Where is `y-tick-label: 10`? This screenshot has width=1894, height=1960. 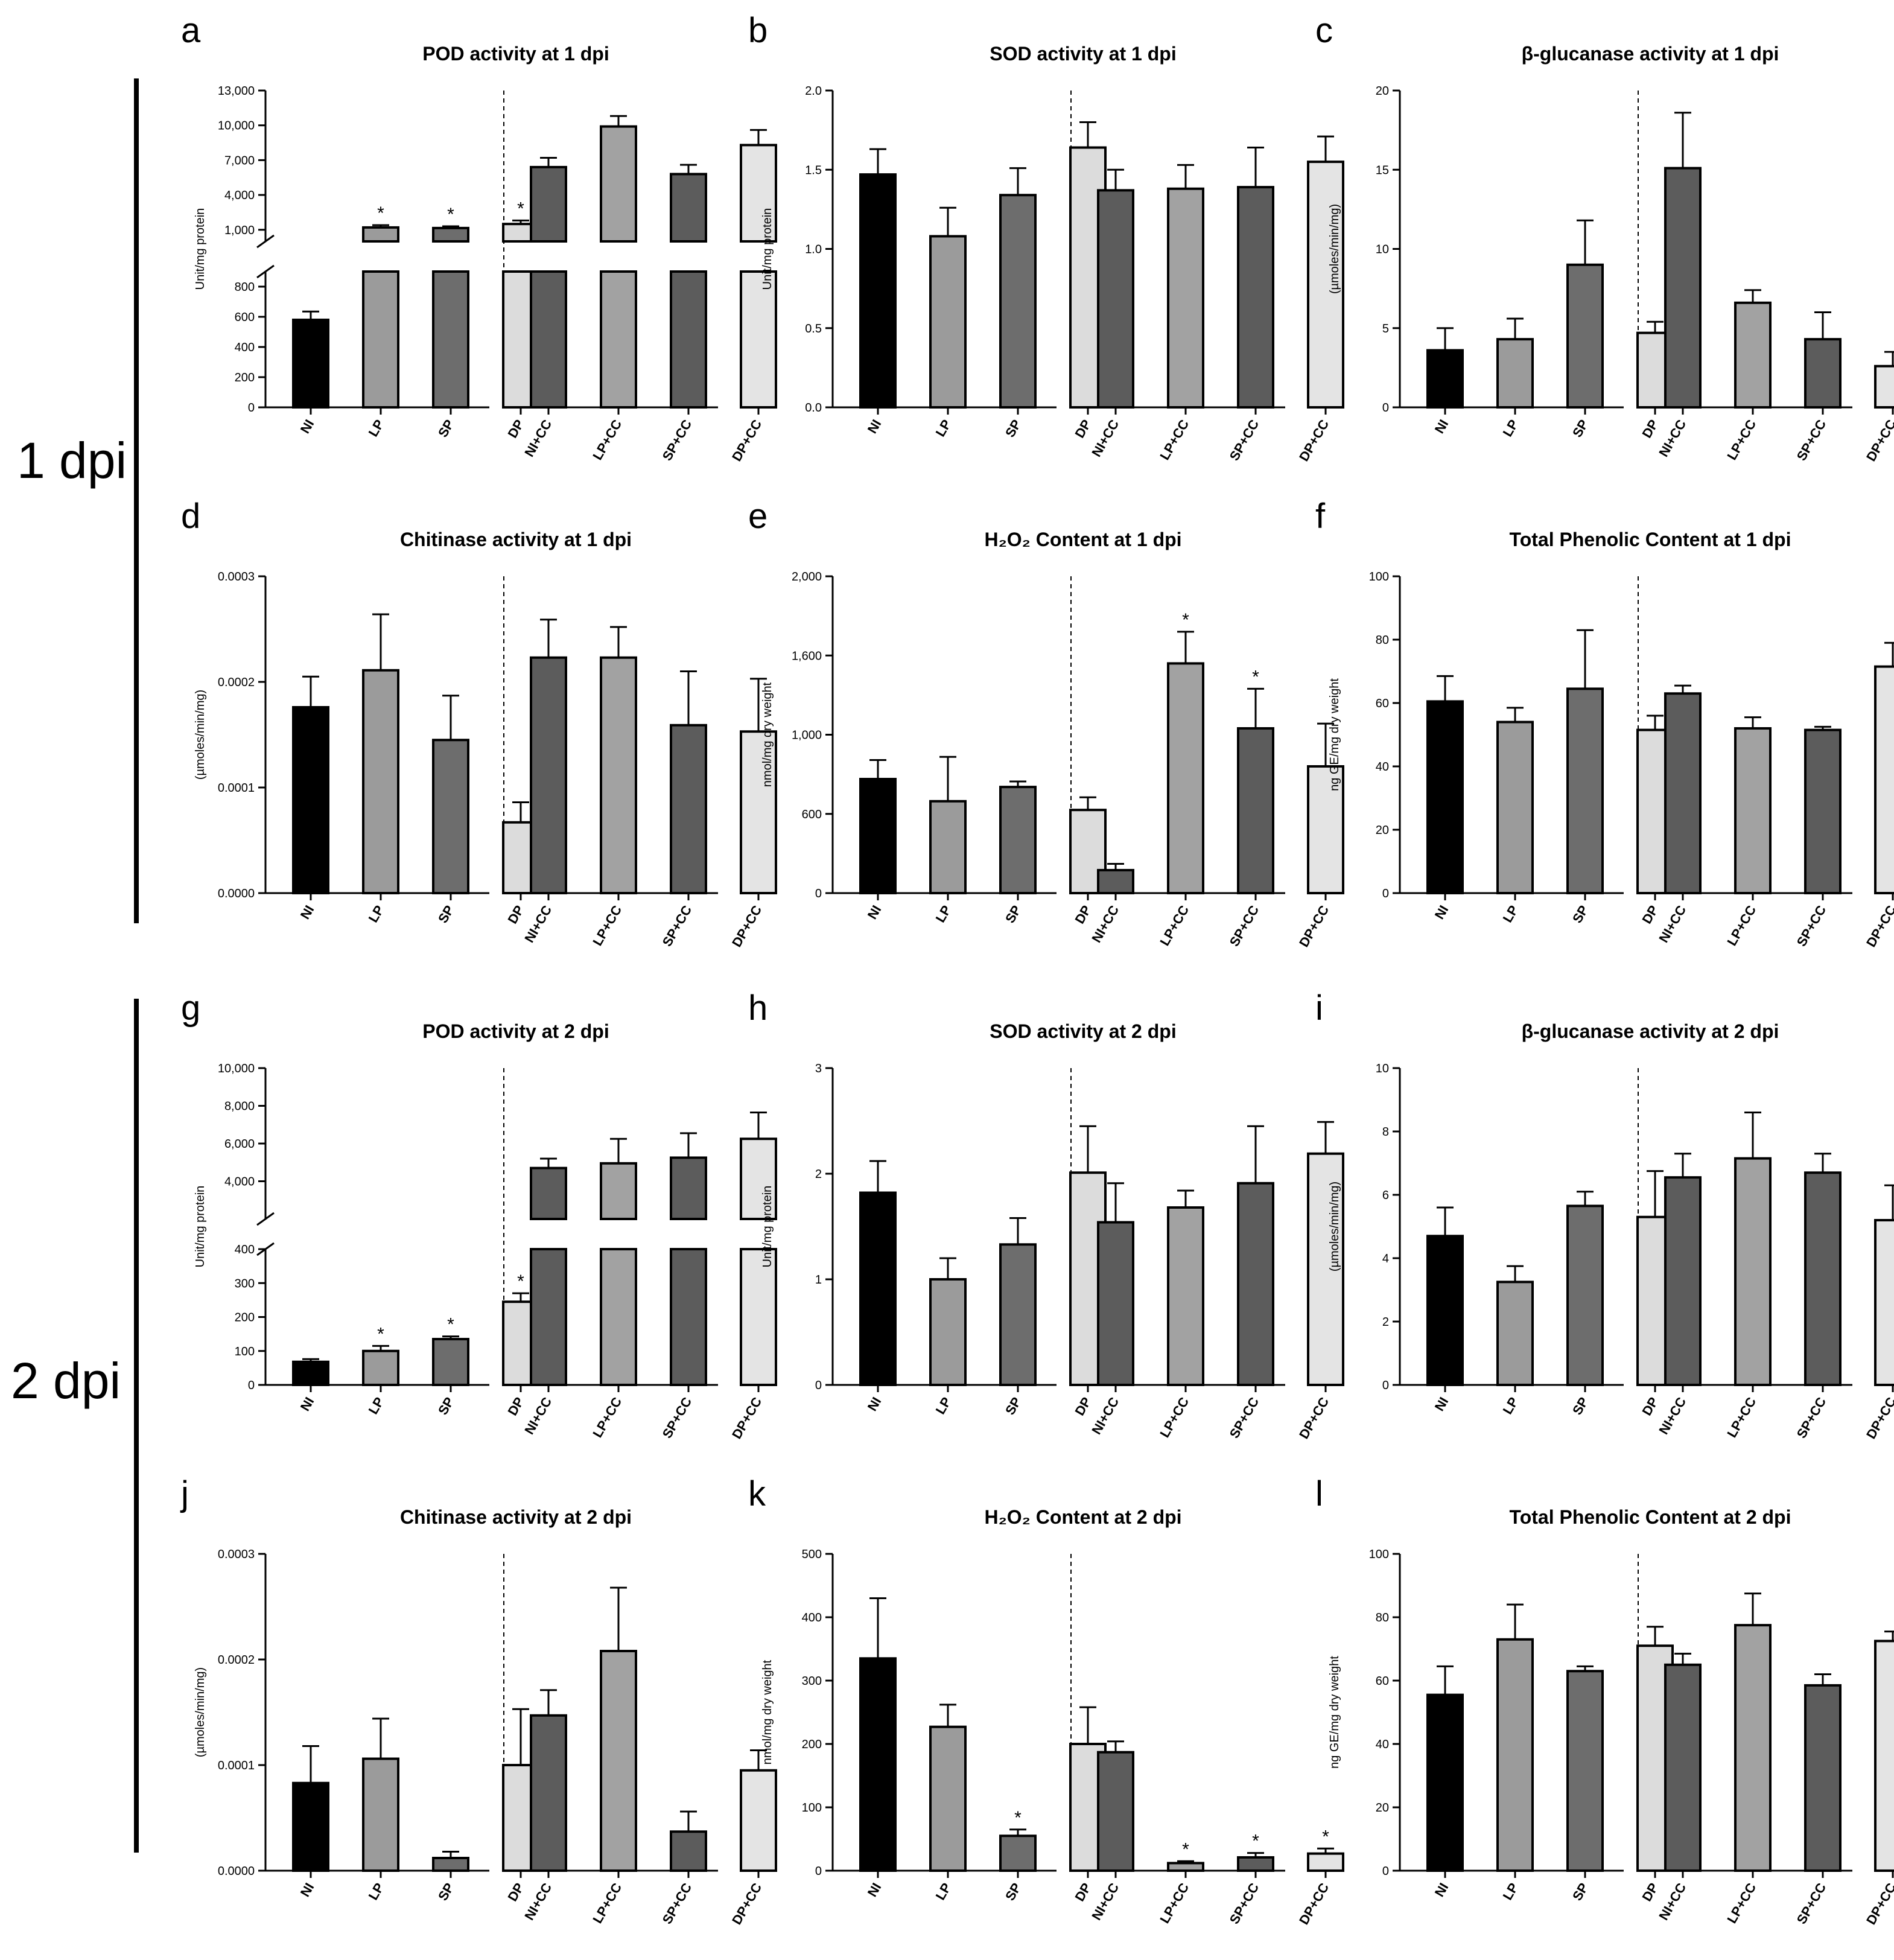
y-tick-label: 10 is located at coordinates (1382, 1068).